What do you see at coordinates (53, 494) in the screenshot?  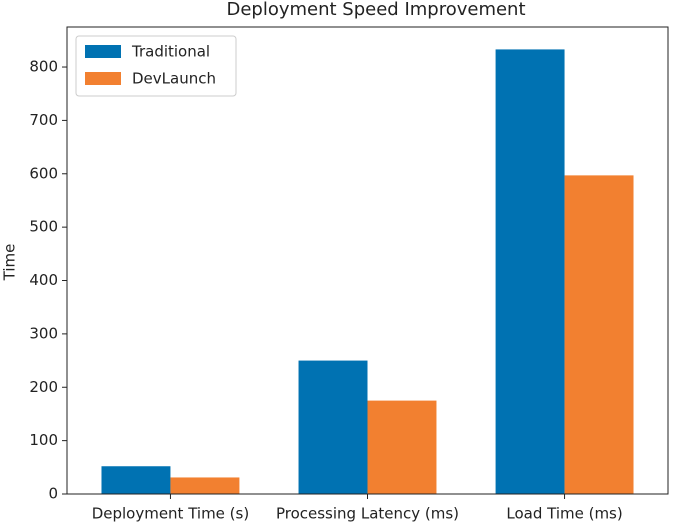 I see `y-tick-label: 0` at bounding box center [53, 494].